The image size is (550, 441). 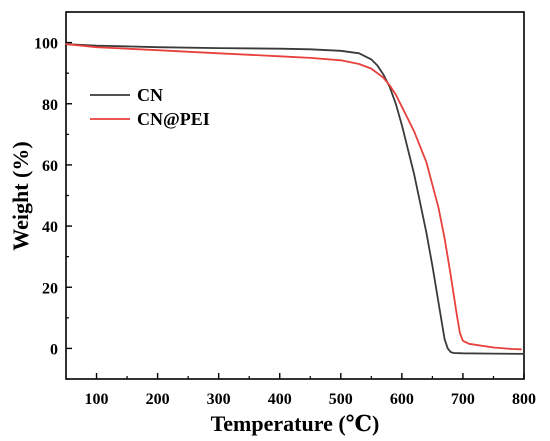 What do you see at coordinates (158, 399) in the screenshot?
I see `x-tick-label: 200` at bounding box center [158, 399].